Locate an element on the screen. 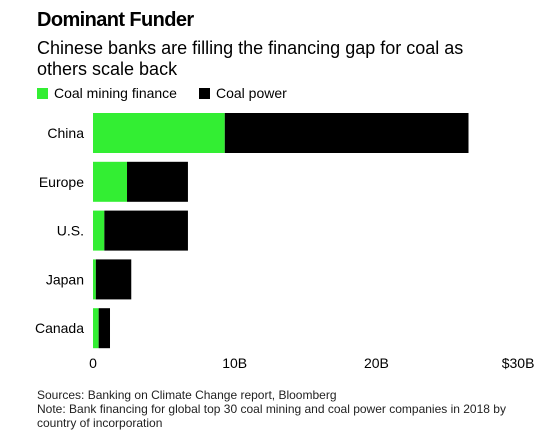 This screenshot has width=546, height=445. x-tick-label: 20B is located at coordinates (376, 363).